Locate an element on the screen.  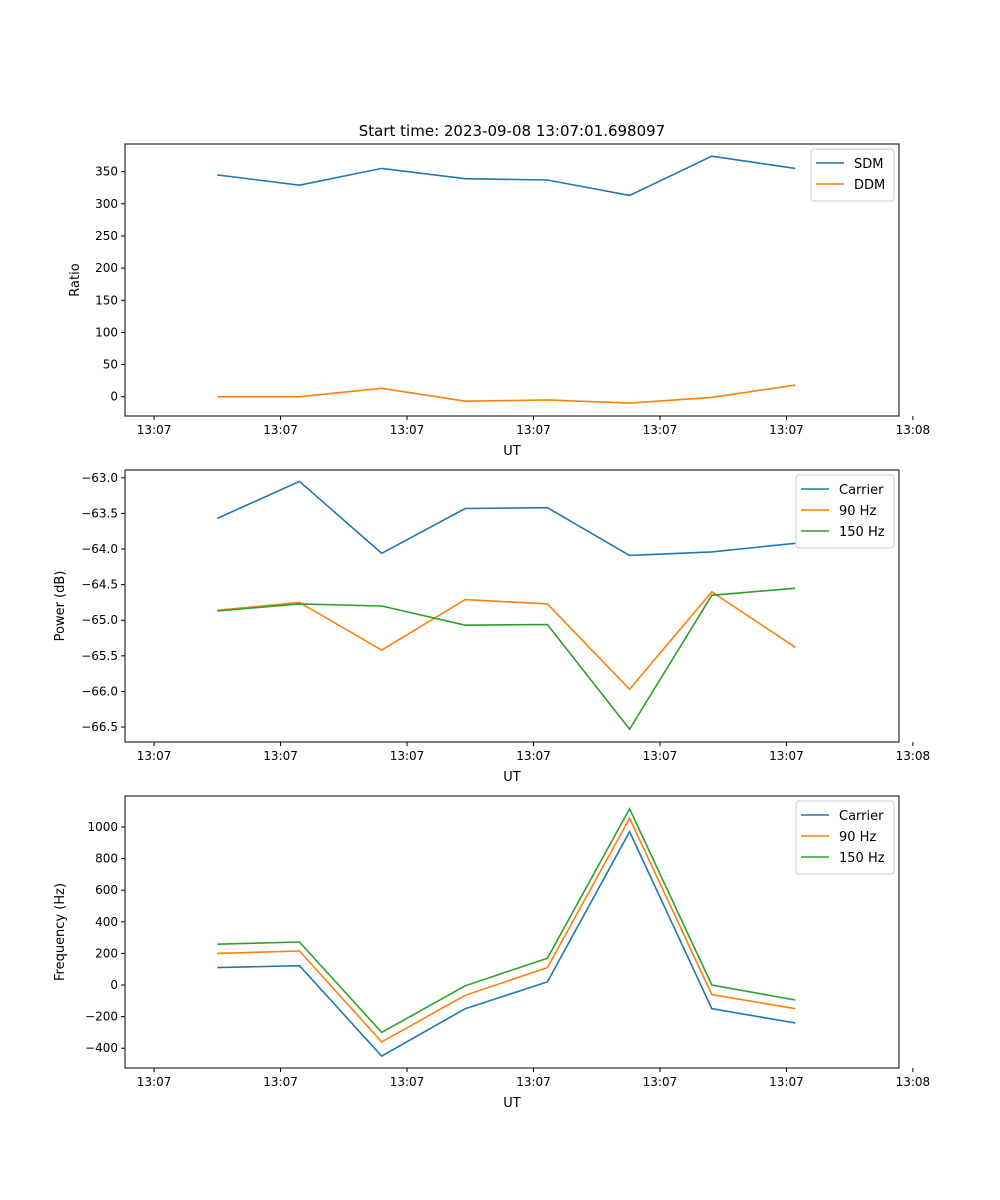
y-axis-label: Power (dB) is located at coordinates (60, 606).